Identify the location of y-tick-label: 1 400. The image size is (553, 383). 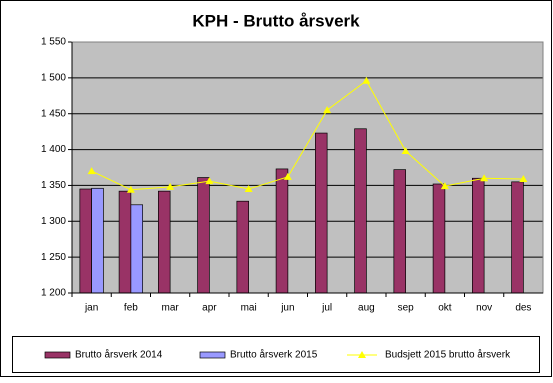
(53, 149).